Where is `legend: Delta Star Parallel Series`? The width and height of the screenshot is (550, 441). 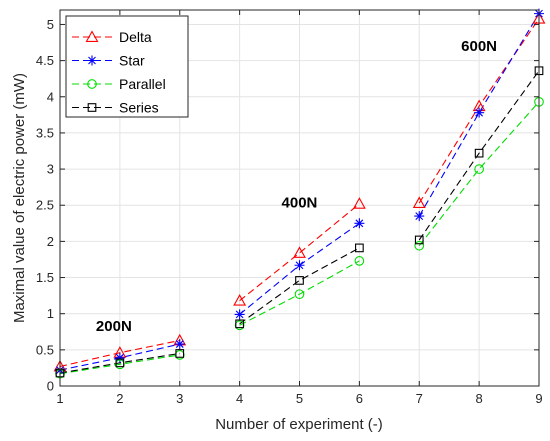 legend: Delta Star Parallel Series is located at coordinates (127, 66).